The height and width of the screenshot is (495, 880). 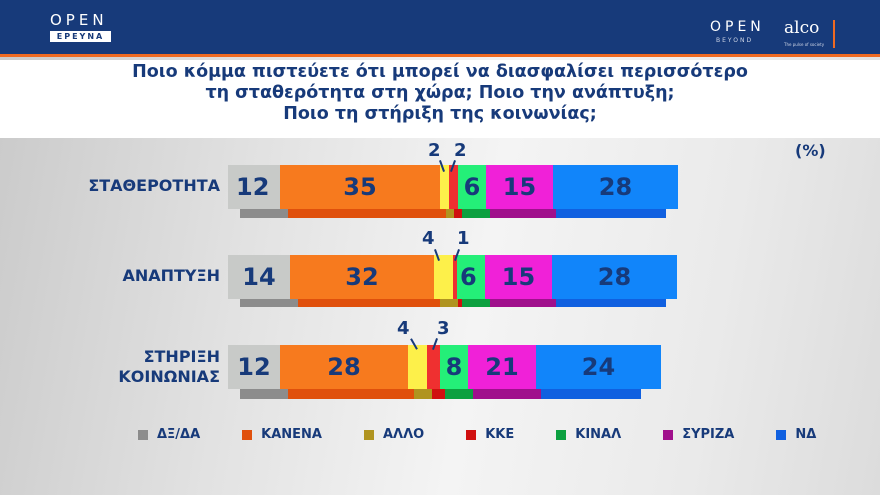 What do you see at coordinates (291, 434) in the screenshot?
I see `legend-label: ΚΑΝΕΝΑ` at bounding box center [291, 434].